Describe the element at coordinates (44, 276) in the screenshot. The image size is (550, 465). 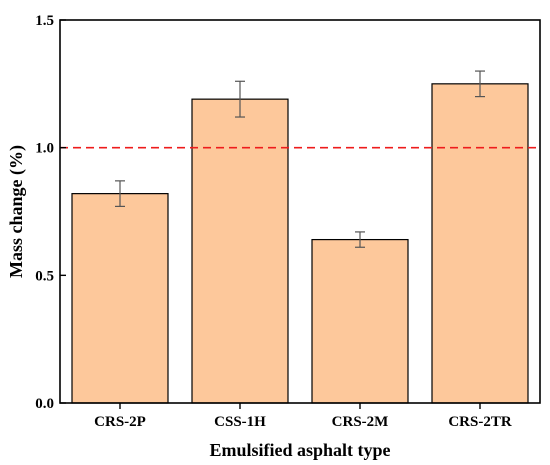
I see `y-tick-label: 0.5` at that location.